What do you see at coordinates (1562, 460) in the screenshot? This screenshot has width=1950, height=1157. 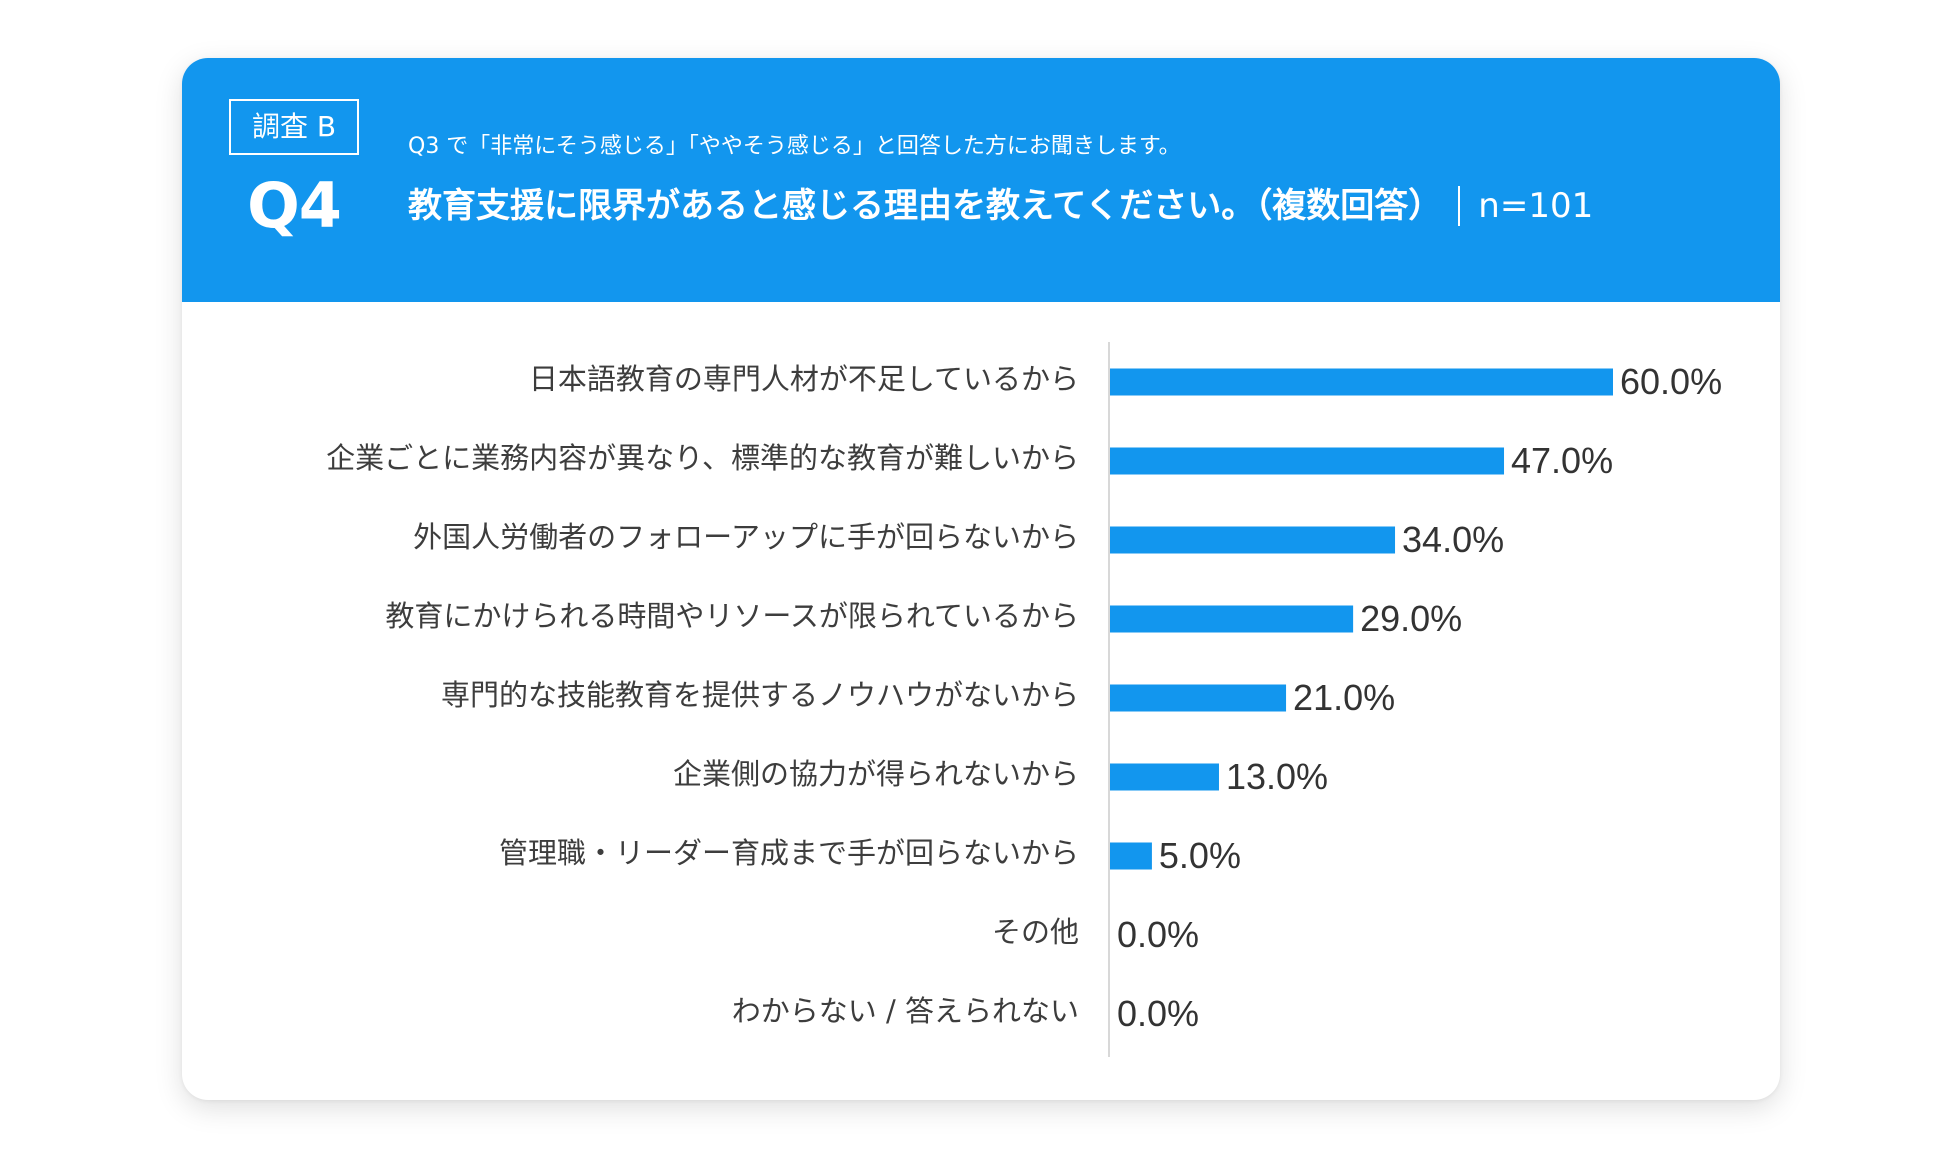 I see `value-label: 47.0%` at bounding box center [1562, 460].